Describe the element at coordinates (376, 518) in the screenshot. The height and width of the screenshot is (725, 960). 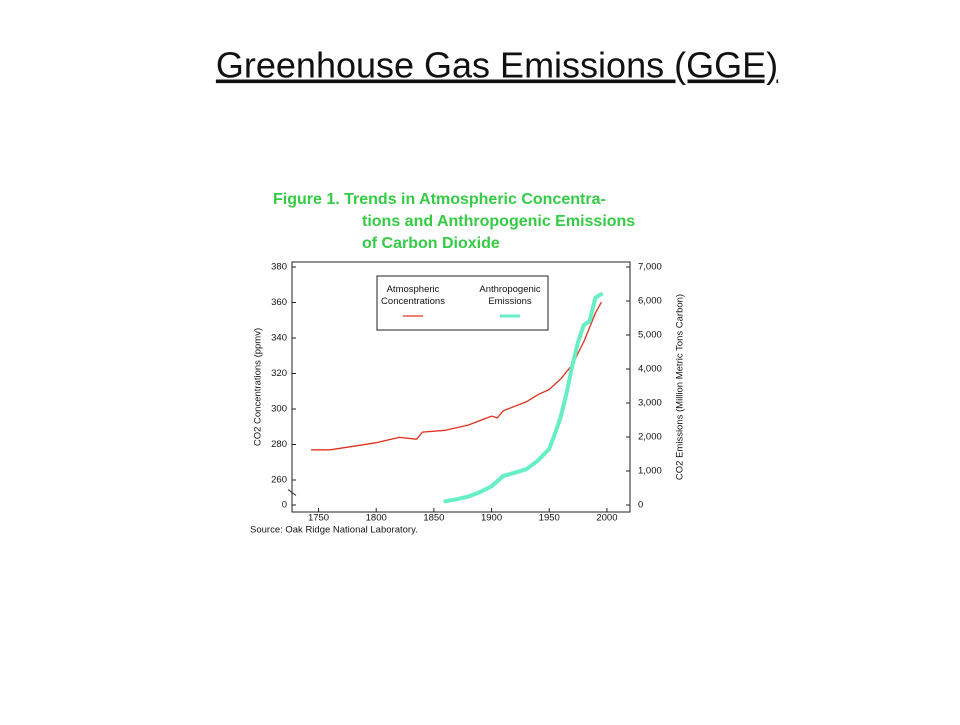
I see `x-tick-label: 1800` at that location.